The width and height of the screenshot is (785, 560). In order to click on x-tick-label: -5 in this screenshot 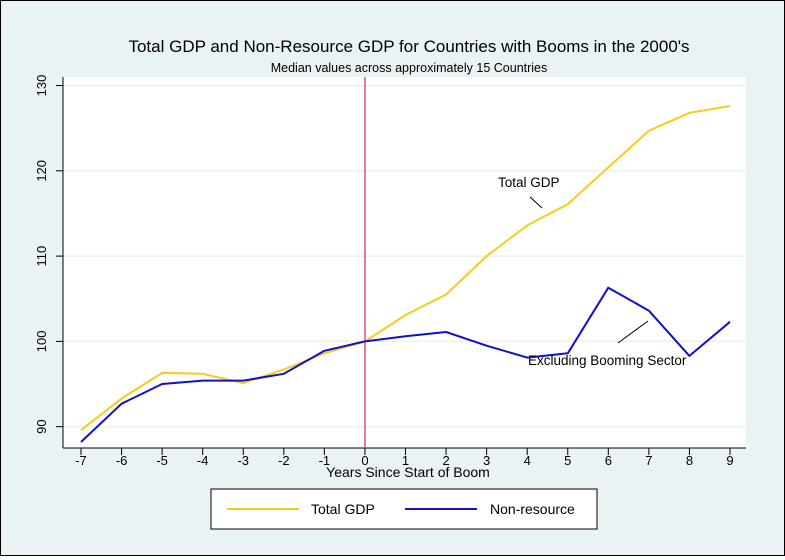, I will do `click(162, 460)`.